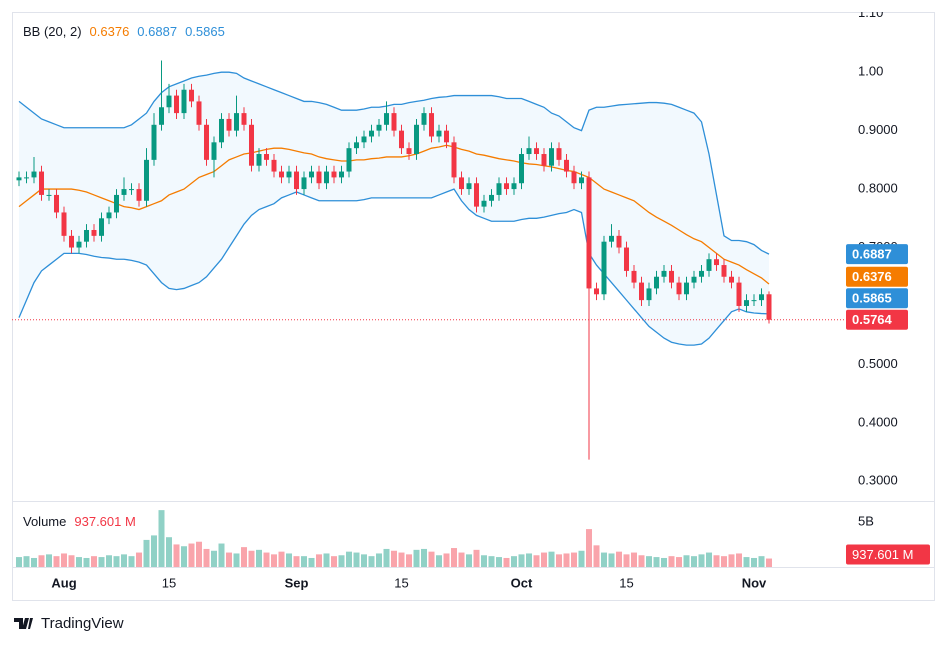 This screenshot has height=645, width=947. What do you see at coordinates (870, 71) in the screenshot?
I see `y-tick-label: 1.00` at bounding box center [870, 71].